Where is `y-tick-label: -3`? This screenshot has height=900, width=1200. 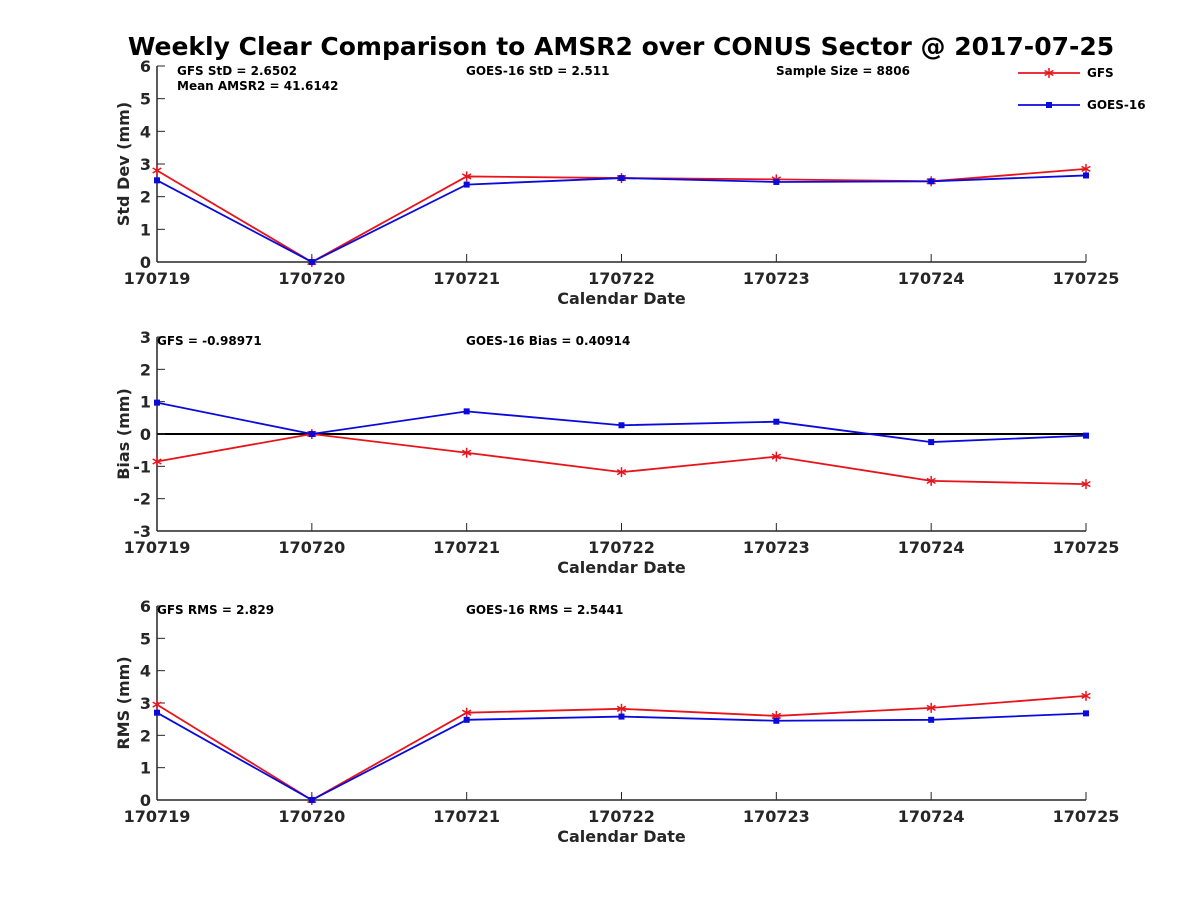
y-tick-label: -3 is located at coordinates (142, 531).